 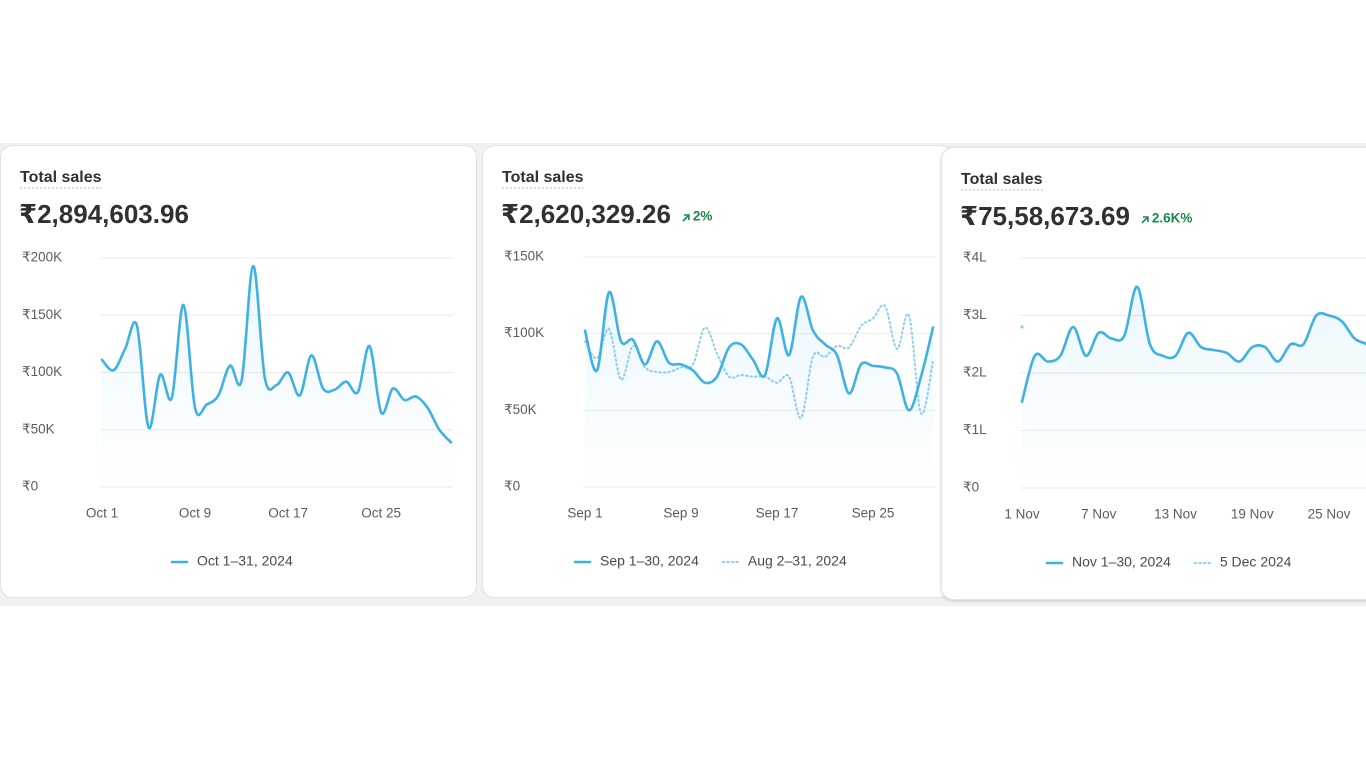 I want to click on x-tick-label: Oct 17, so click(x=288, y=513).